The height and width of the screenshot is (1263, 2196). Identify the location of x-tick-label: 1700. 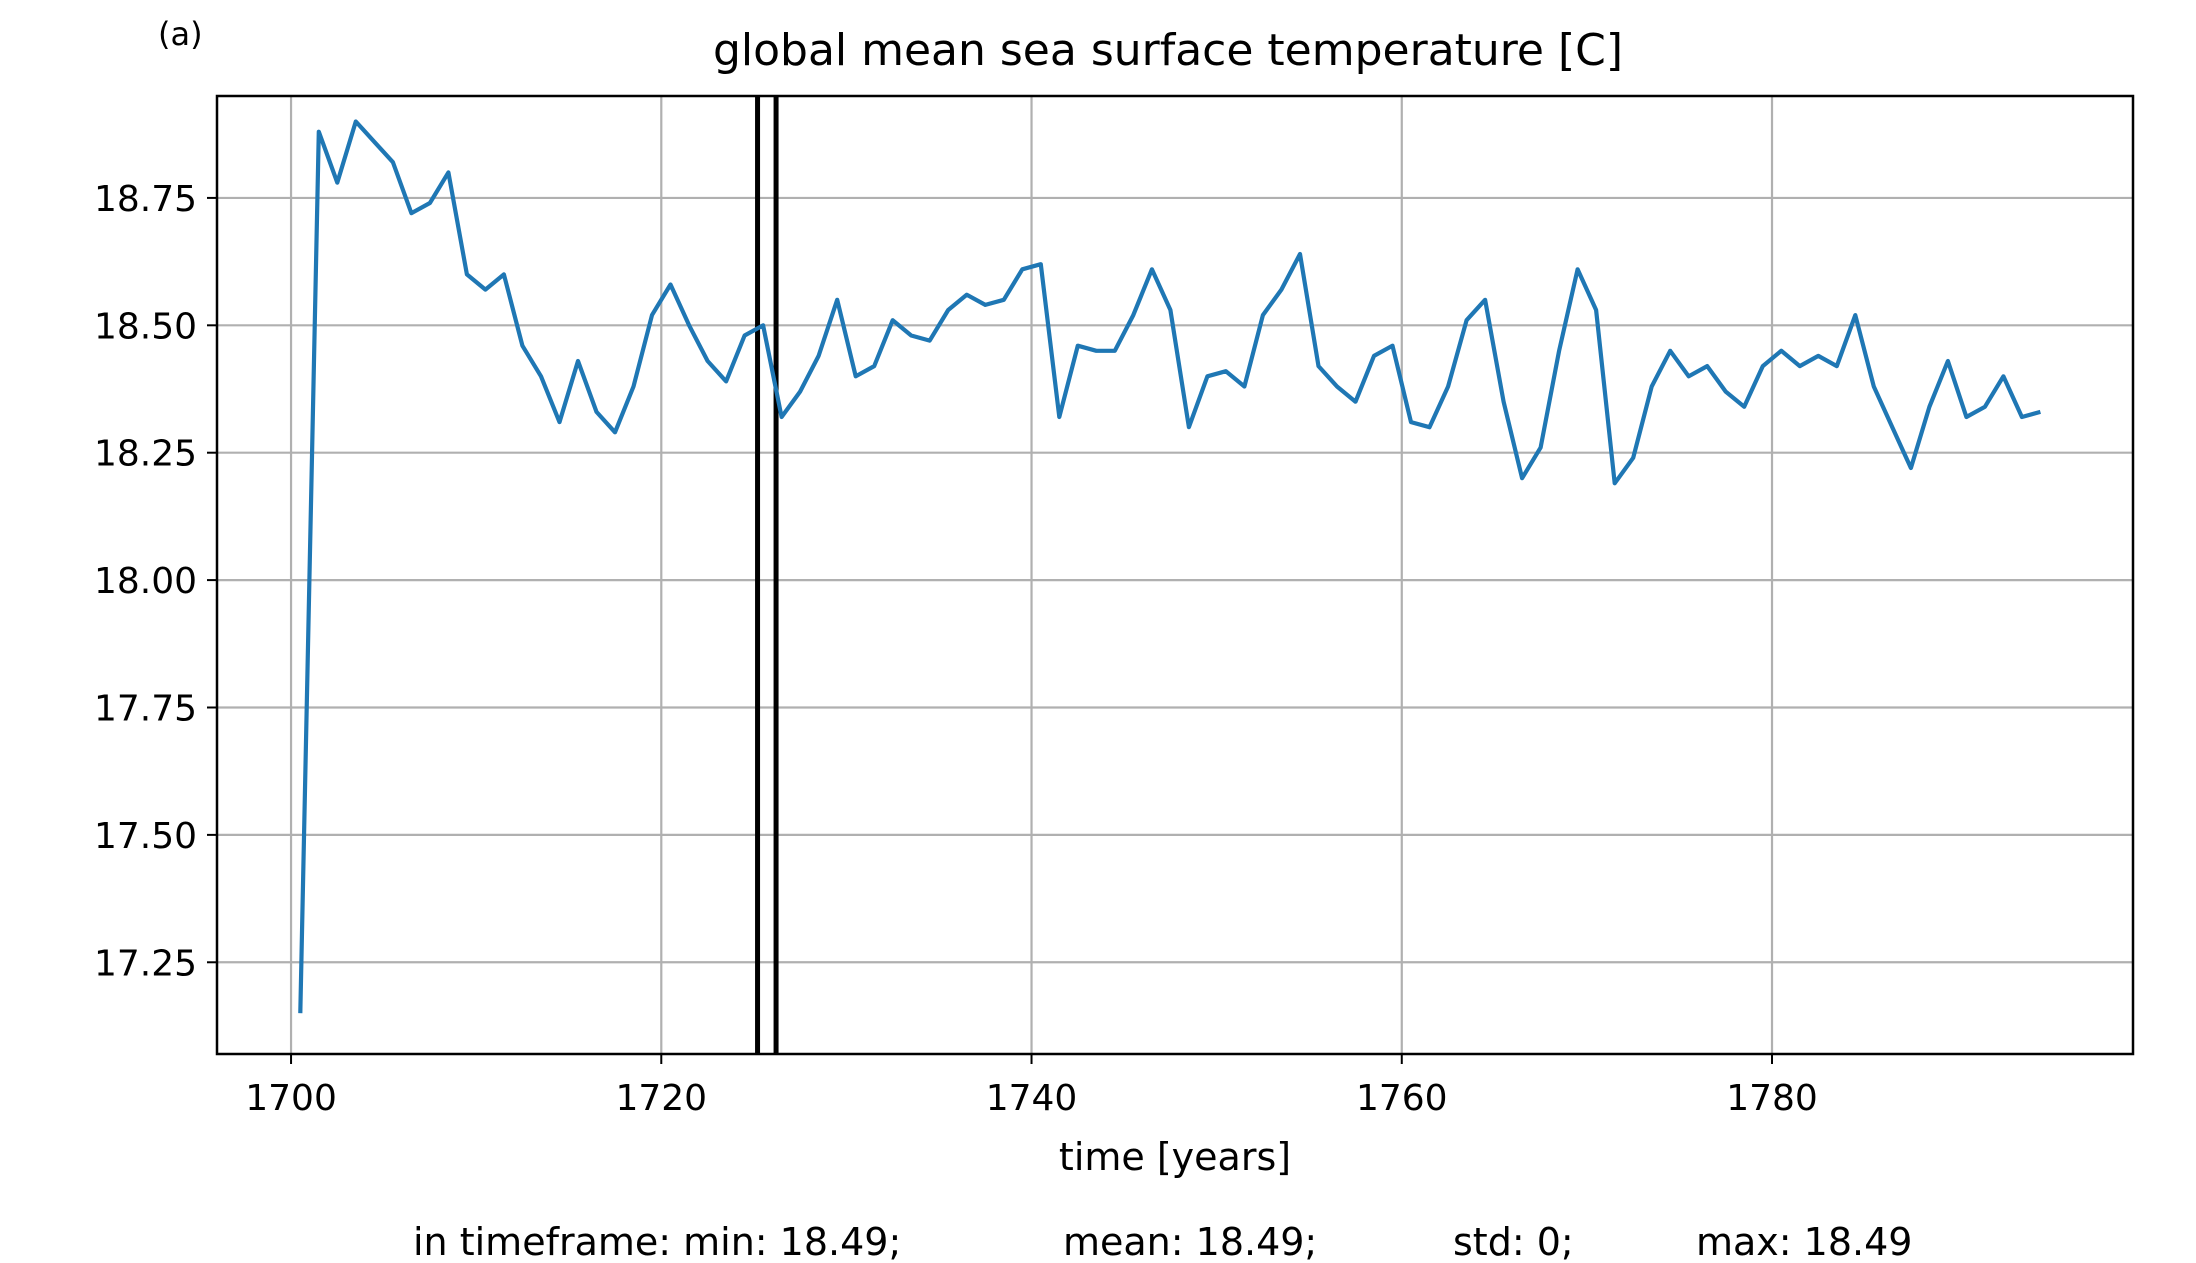
(291, 1098).